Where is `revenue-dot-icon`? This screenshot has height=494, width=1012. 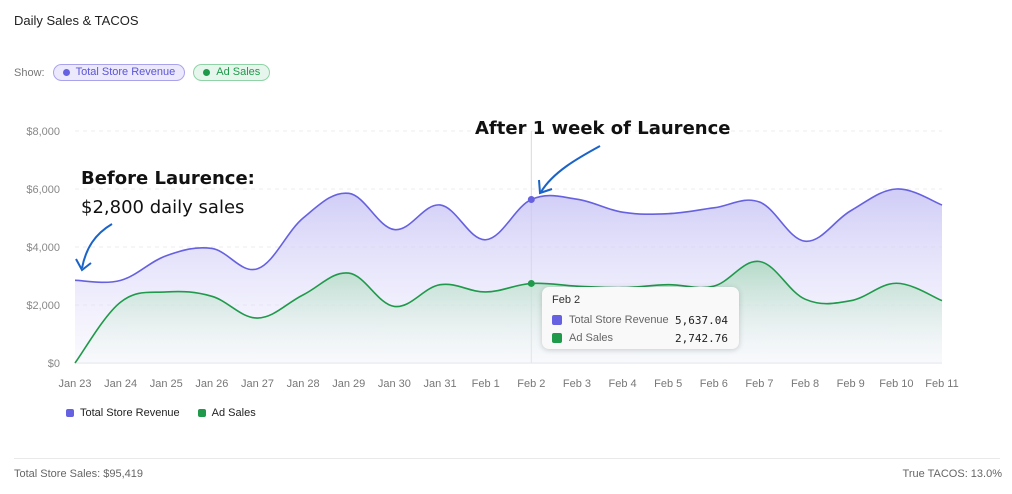
revenue-dot-icon is located at coordinates (66, 72).